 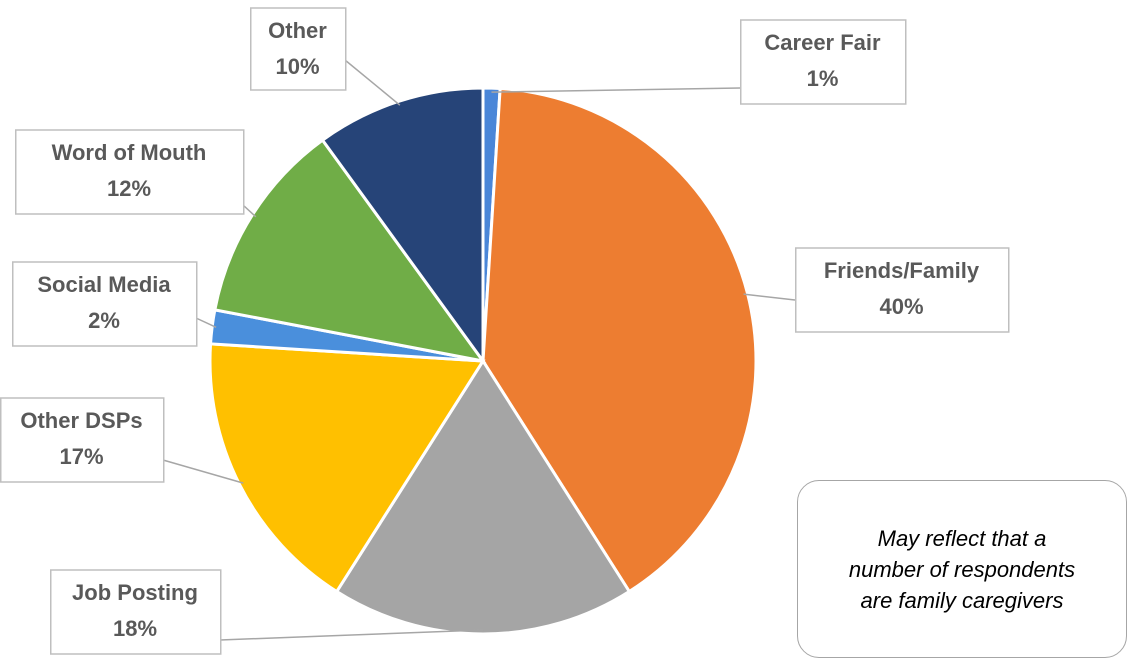 I want to click on slice-label: Other, so click(x=297, y=30).